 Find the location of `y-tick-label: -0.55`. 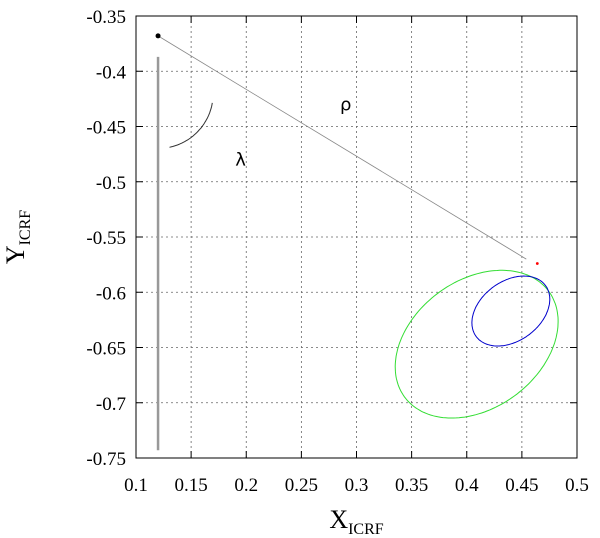

y-tick-label: -0.55 is located at coordinates (106, 238).